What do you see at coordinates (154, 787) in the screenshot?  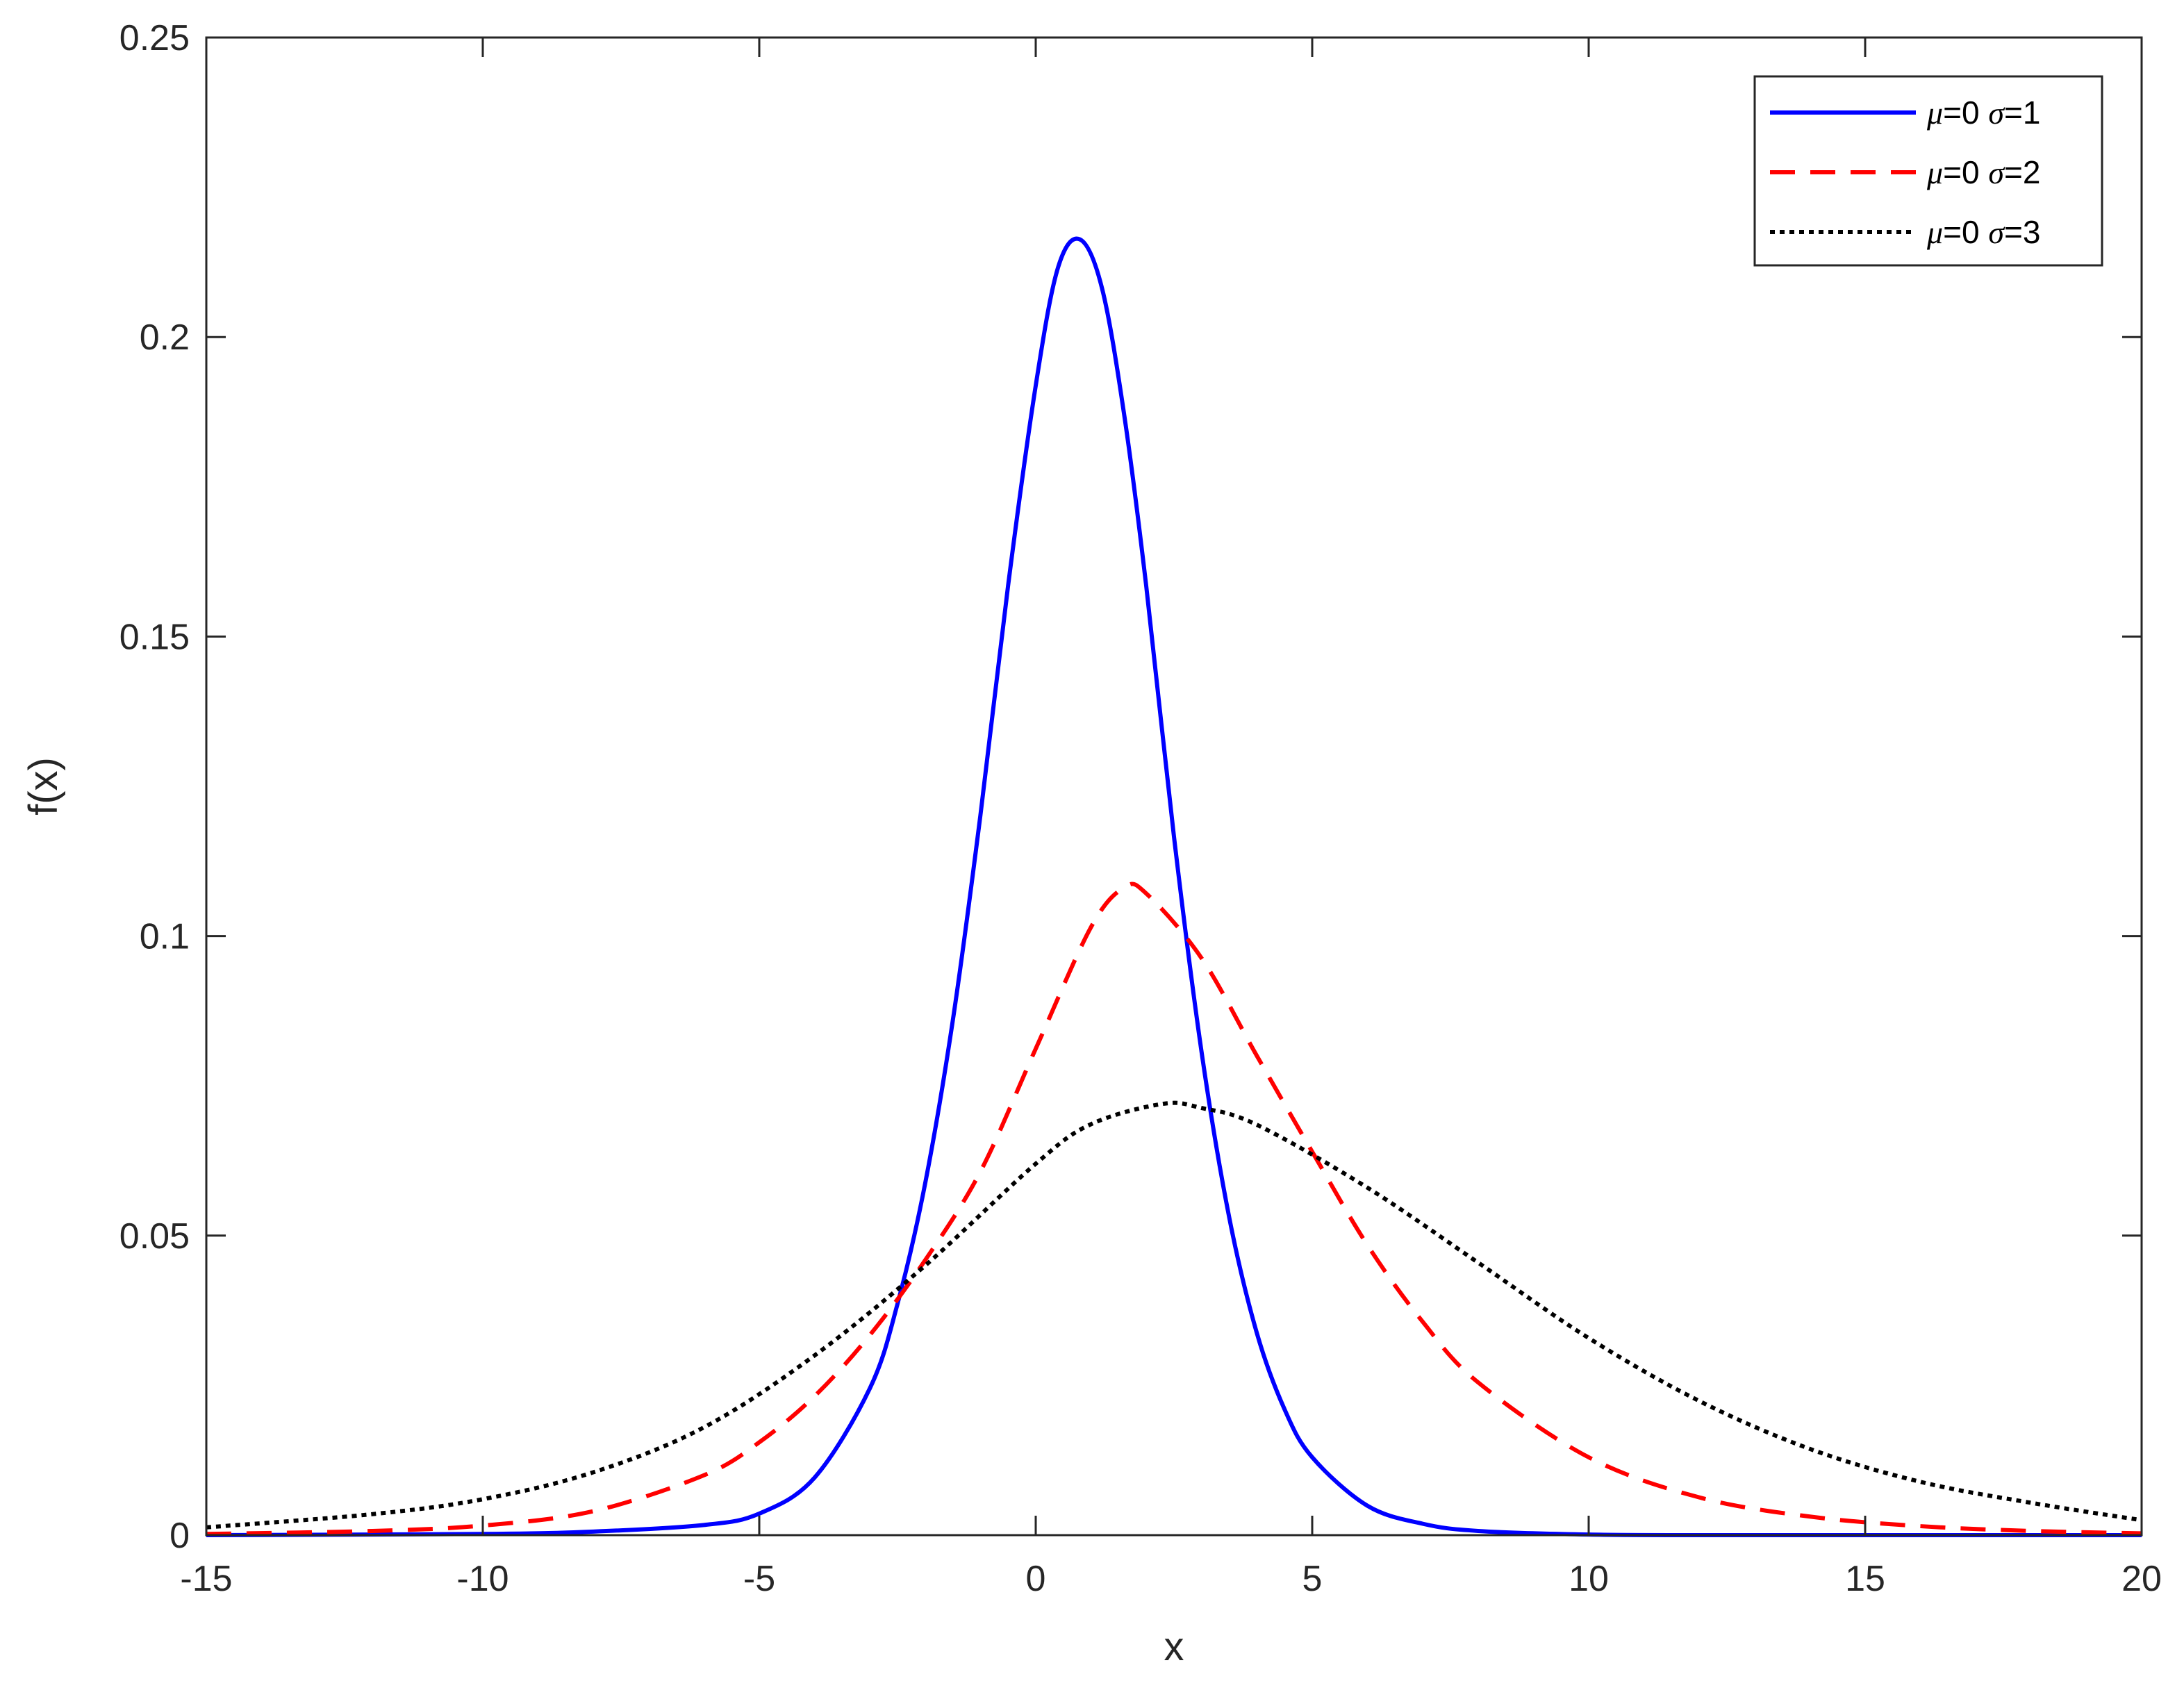 I see `y-tick-labels: 0 0.05 0.1 0.15 0.2 0.25` at bounding box center [154, 787].